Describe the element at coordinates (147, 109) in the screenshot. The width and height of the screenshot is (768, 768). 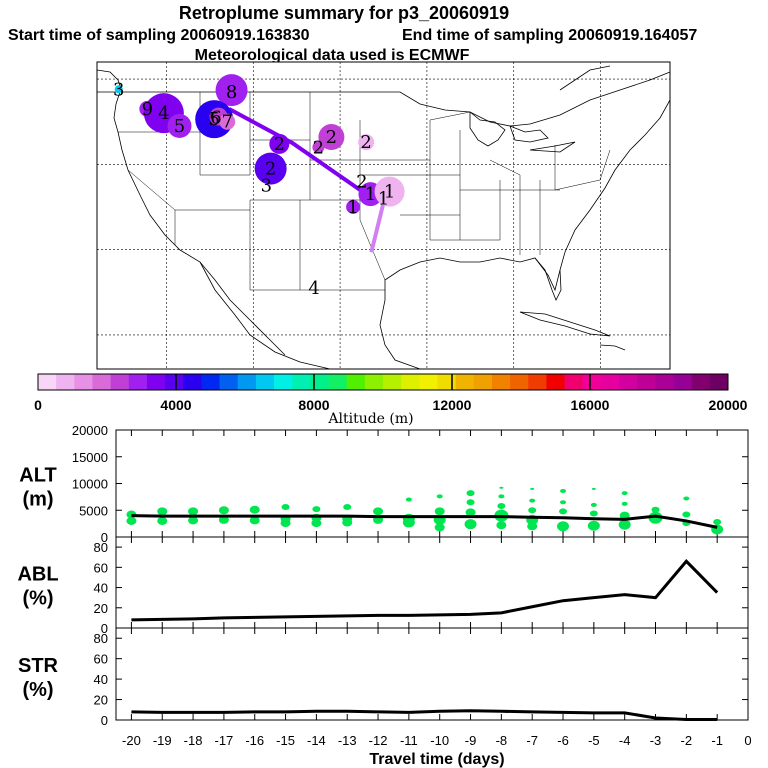
I see `day-number-label: 9` at that location.